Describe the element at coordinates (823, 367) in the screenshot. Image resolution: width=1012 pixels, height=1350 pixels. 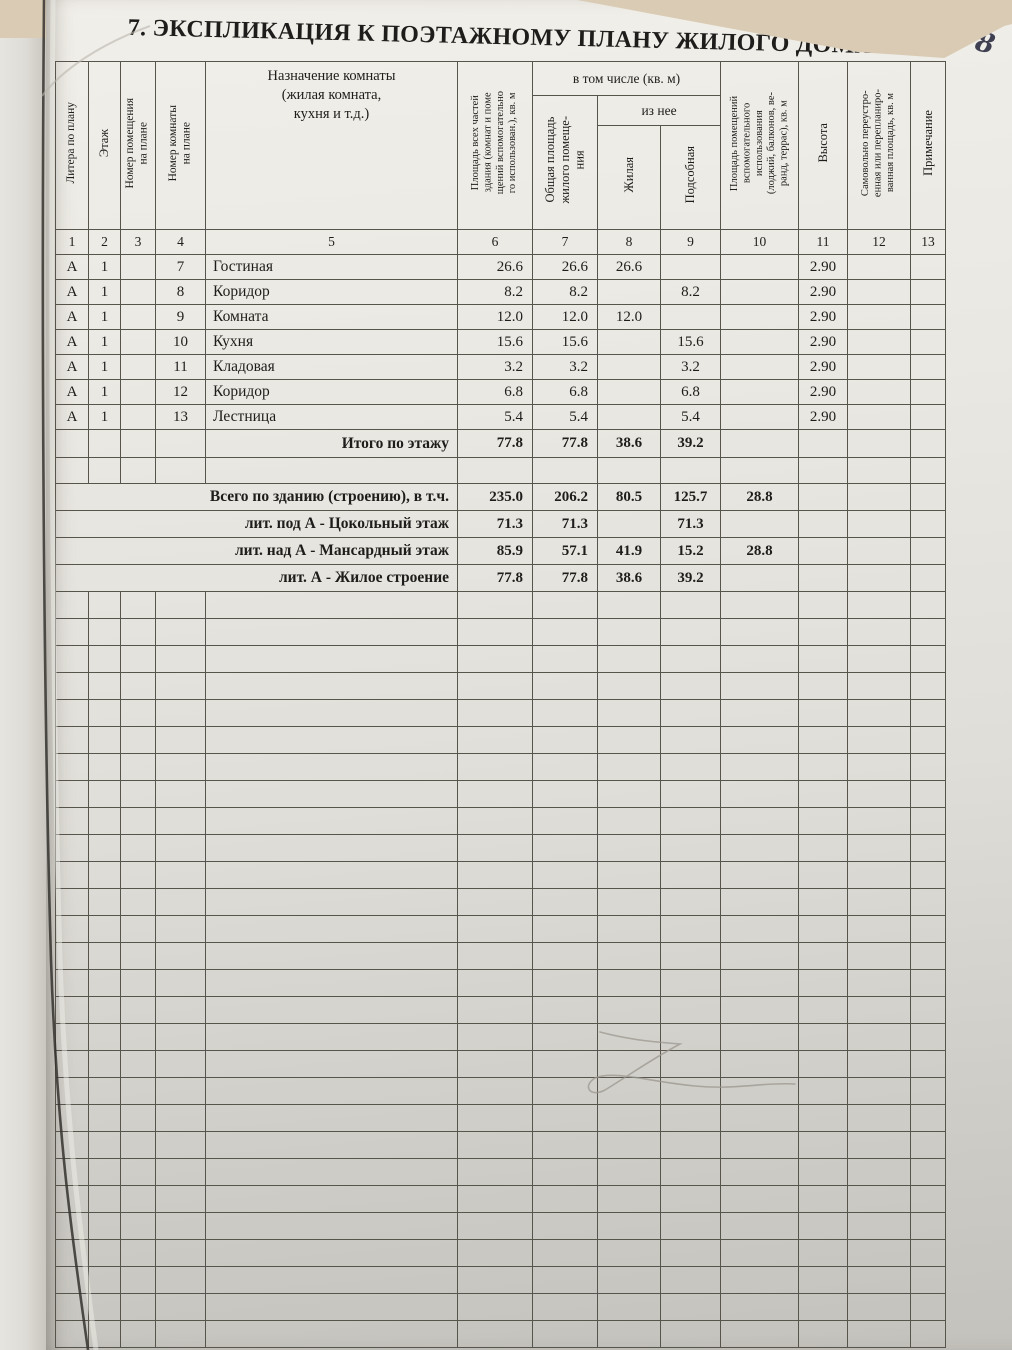
I see `height-cell: 2.90` at that location.